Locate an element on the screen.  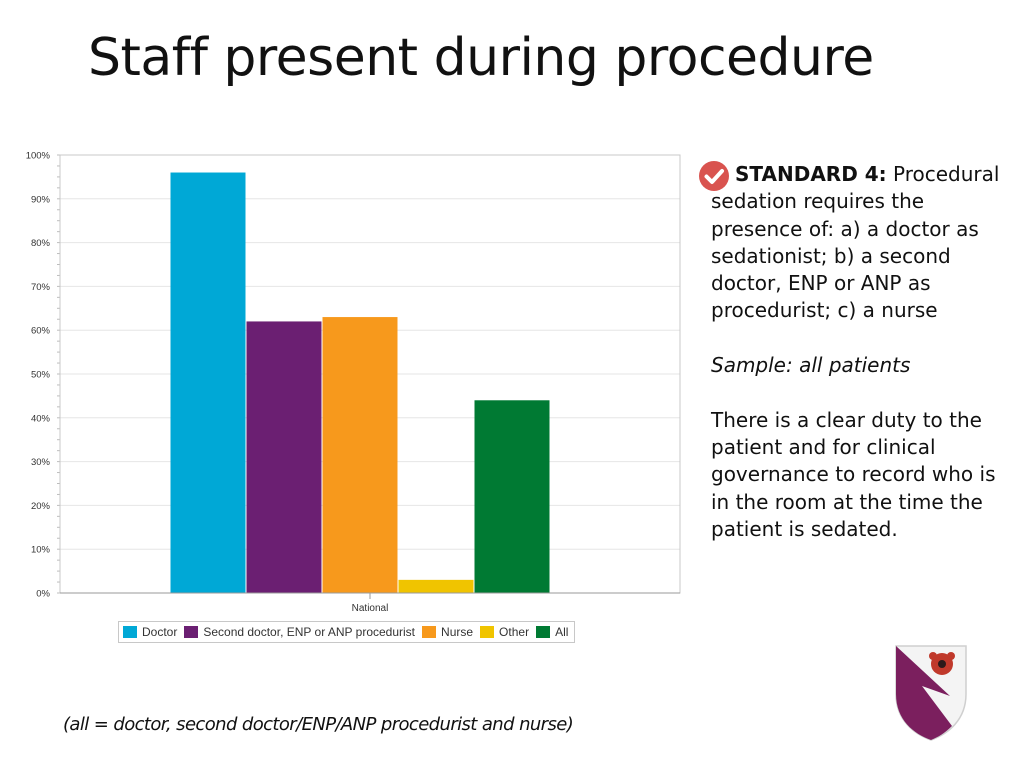
legend-label: Doctor is located at coordinates (160, 632).